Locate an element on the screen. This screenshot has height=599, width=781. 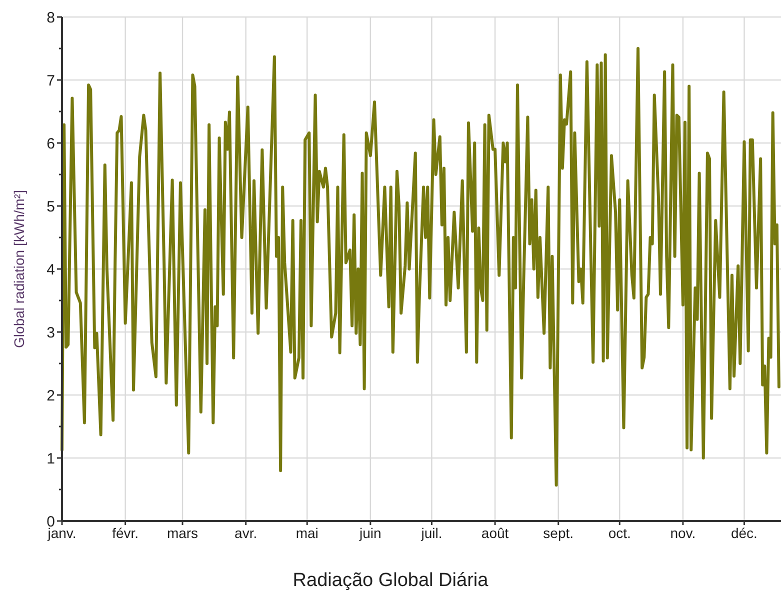
y-tick-label: 1 is located at coordinates (50, 459).